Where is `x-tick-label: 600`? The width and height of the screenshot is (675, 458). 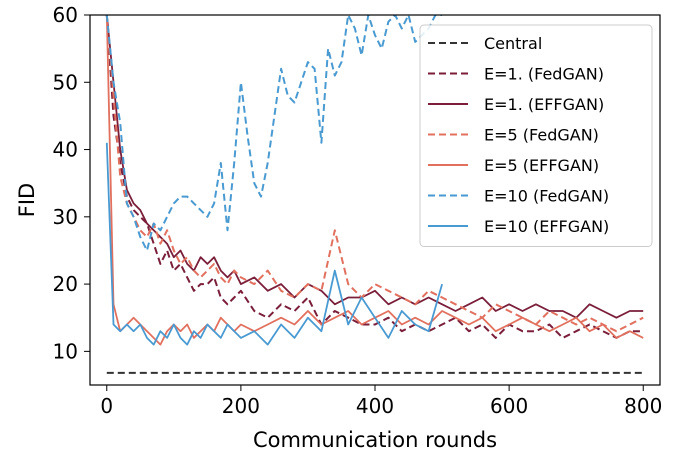
x-tick-label: 600 is located at coordinates (509, 406).